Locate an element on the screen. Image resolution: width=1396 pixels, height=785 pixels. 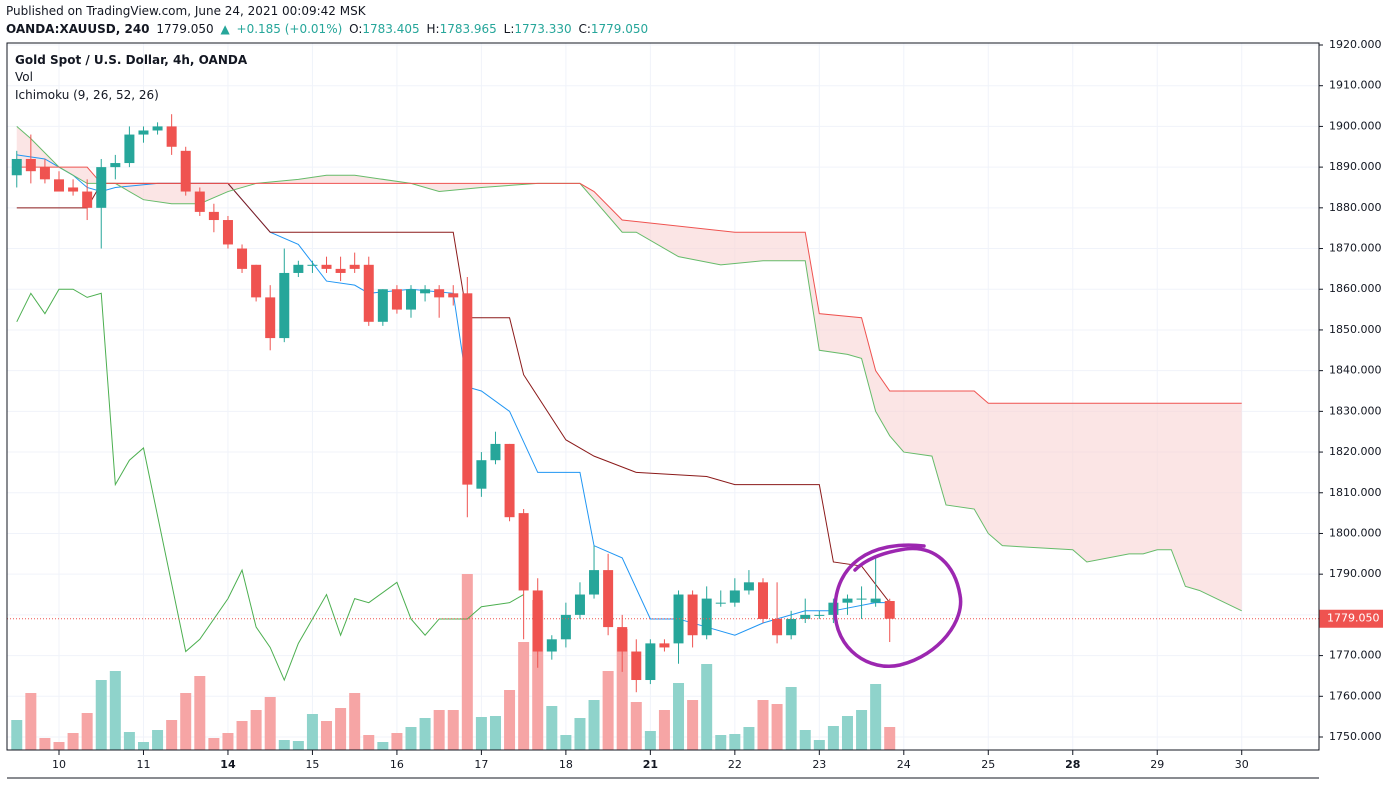
c: 1779.050 is located at coordinates (619, 29).